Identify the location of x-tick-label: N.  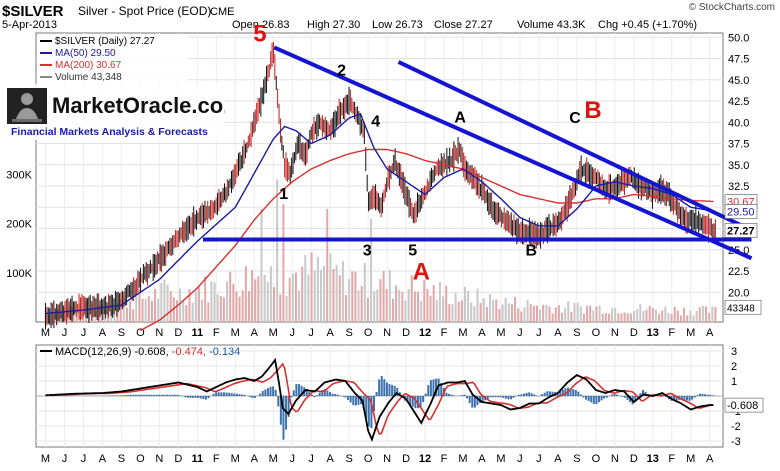
(159, 333).